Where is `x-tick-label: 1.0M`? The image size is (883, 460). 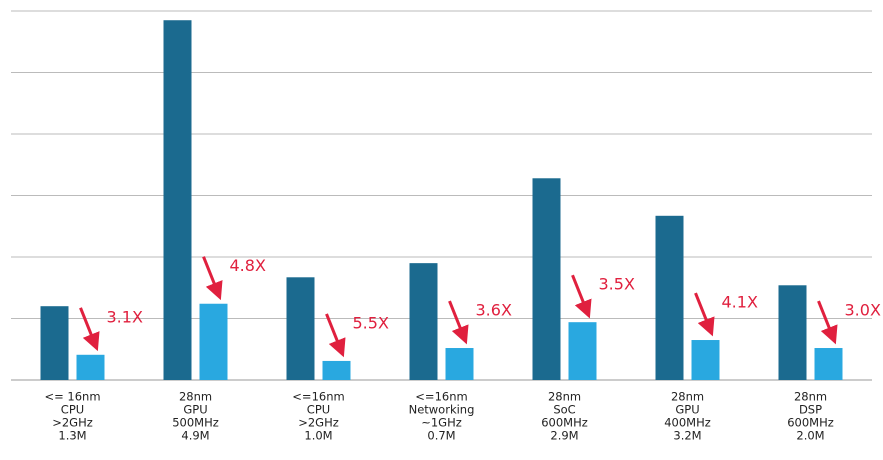
x-tick-label: 1.0M is located at coordinates (318, 436).